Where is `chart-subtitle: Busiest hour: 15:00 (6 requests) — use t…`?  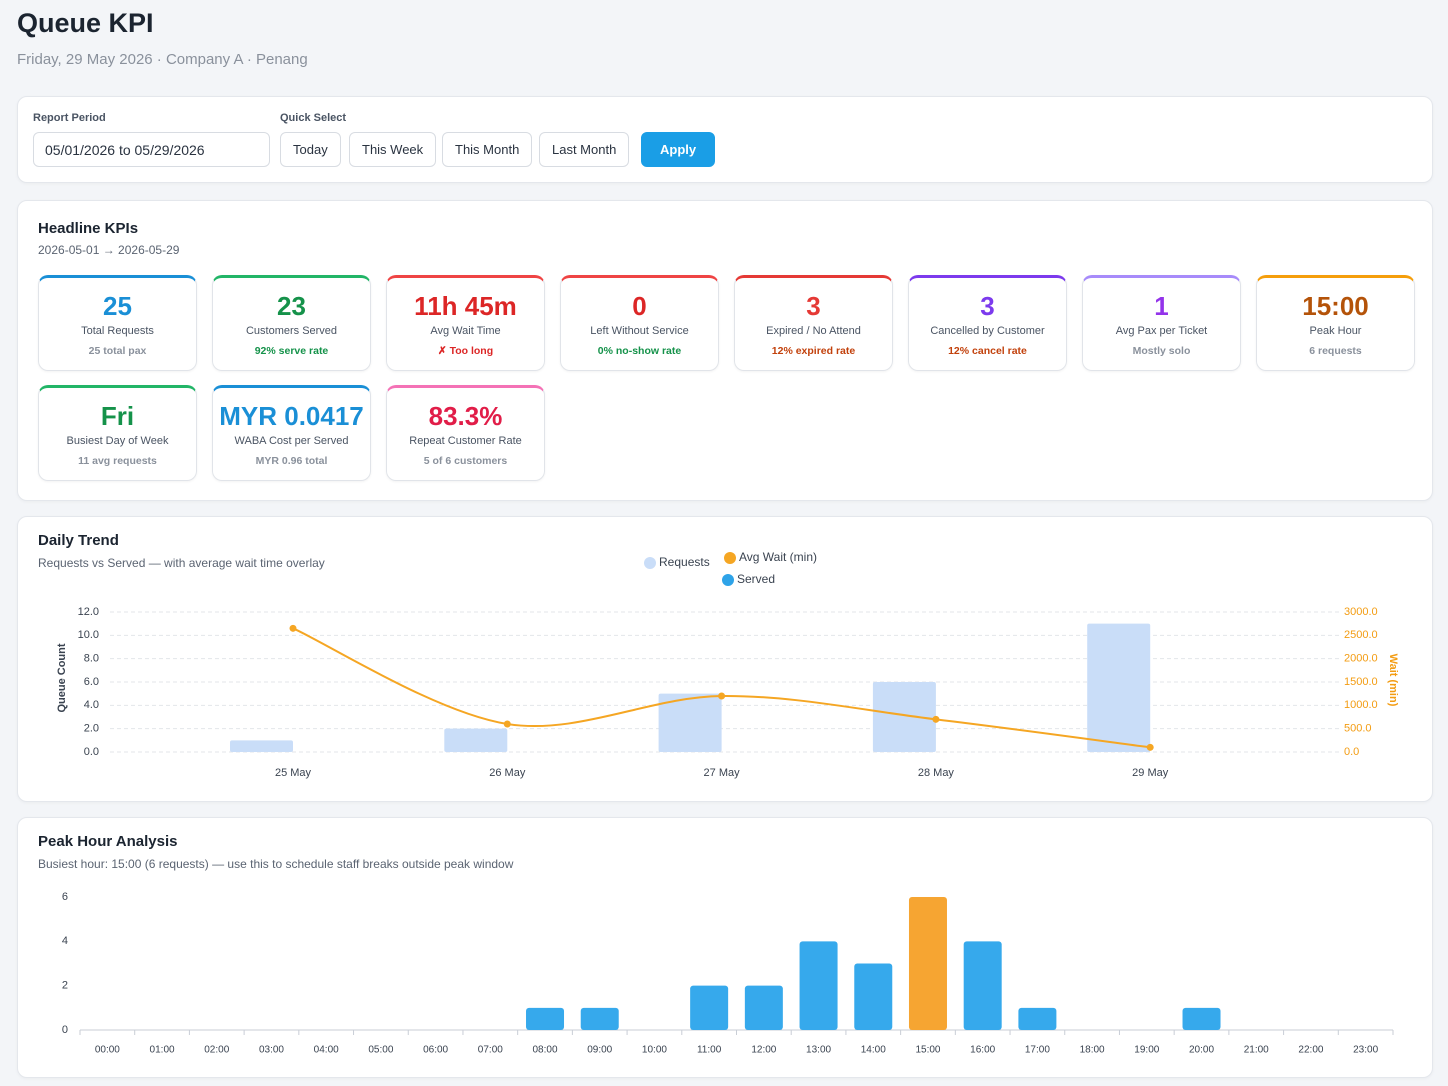 chart-subtitle: Busiest hour: 15:00 (6 requests) — use t… is located at coordinates (276, 864).